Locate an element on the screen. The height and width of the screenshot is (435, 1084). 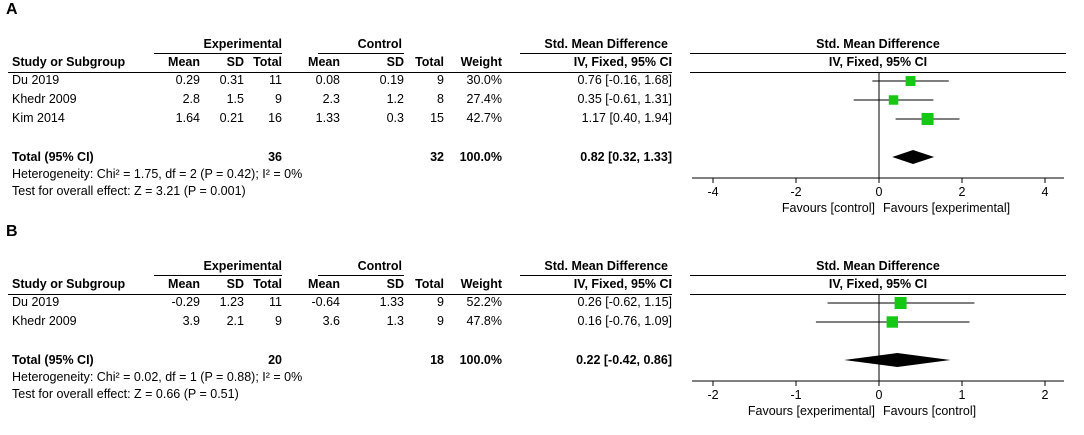
experimental-sd-value: 0.31 is located at coordinates (231, 80).